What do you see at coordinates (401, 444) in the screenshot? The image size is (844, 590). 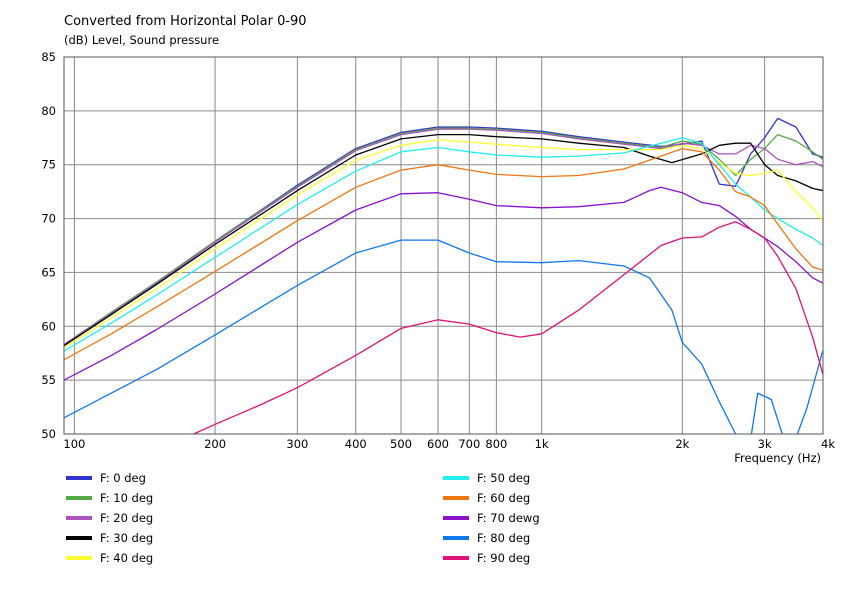 I see `x-tick-label: 500` at bounding box center [401, 444].